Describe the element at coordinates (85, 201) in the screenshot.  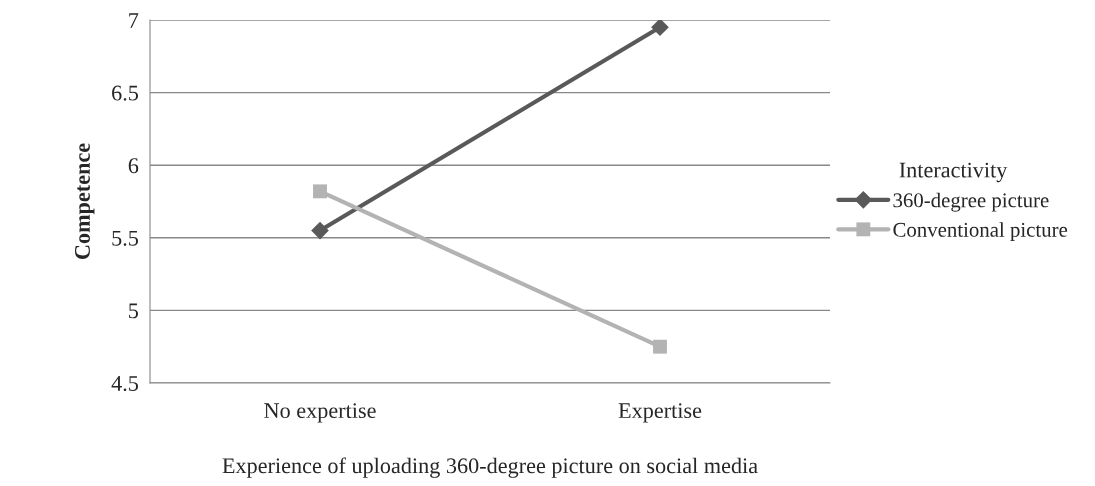
I see `y-axis-title: Competence` at that location.